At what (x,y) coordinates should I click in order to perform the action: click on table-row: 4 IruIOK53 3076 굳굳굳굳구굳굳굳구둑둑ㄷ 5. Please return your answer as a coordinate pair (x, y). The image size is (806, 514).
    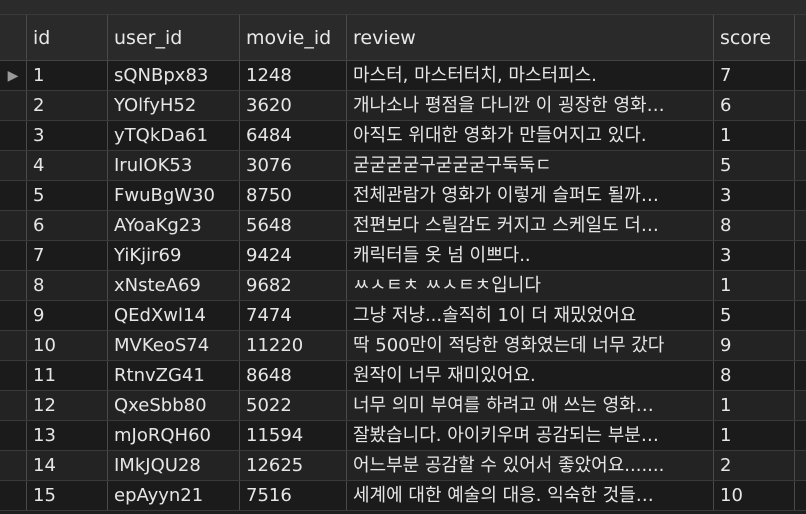
    Looking at the image, I should click on (403, 166).